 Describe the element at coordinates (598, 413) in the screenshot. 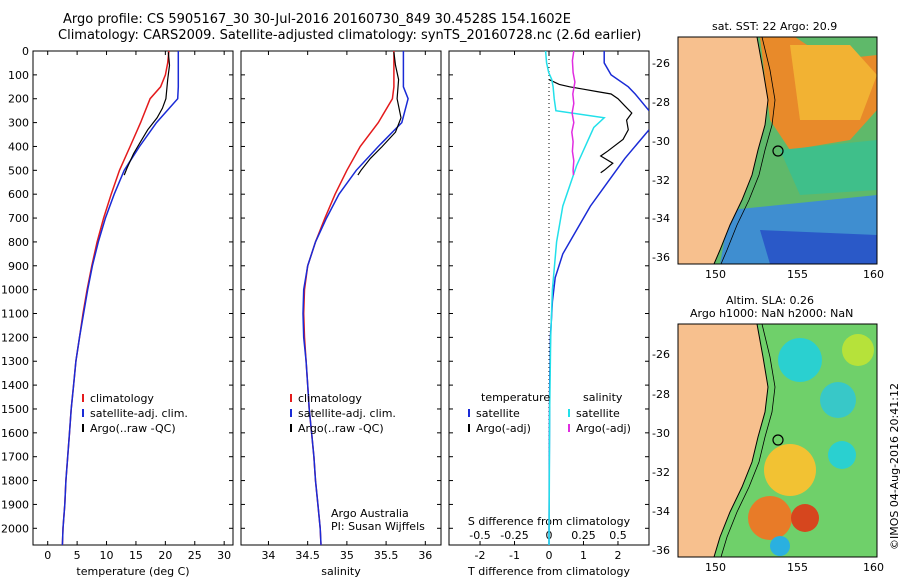

I see `differences-legend-label: satellite` at that location.